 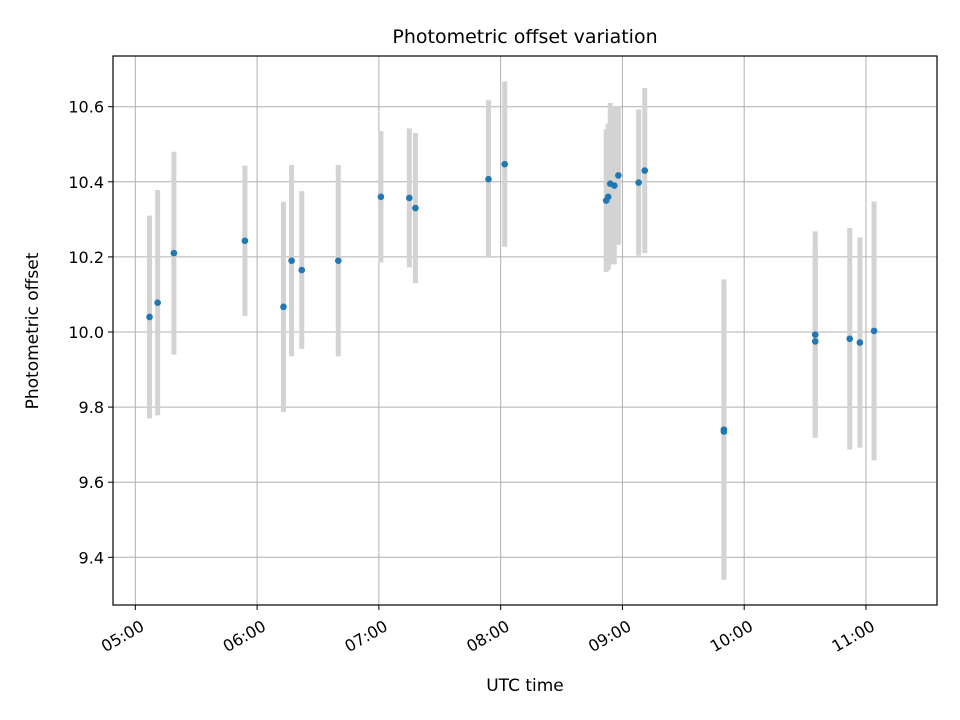 What do you see at coordinates (91, 557) in the screenshot?
I see `y-tick-label: 9.4` at bounding box center [91, 557].